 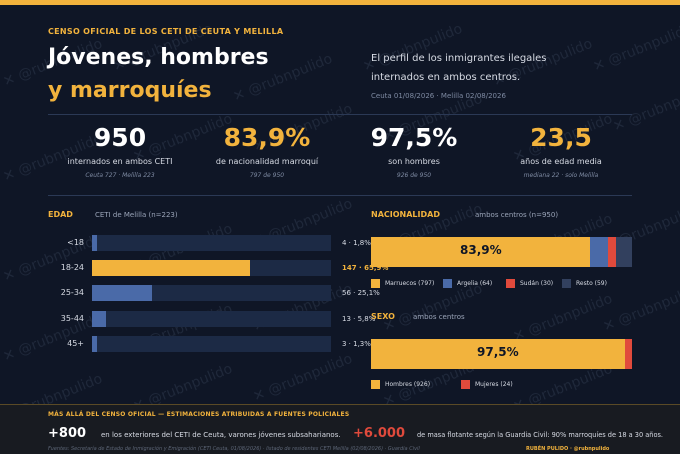 What do you see at coordinates (72, 292) in the screenshot?
I see `age-tick-label: 25-34` at bounding box center [72, 292].